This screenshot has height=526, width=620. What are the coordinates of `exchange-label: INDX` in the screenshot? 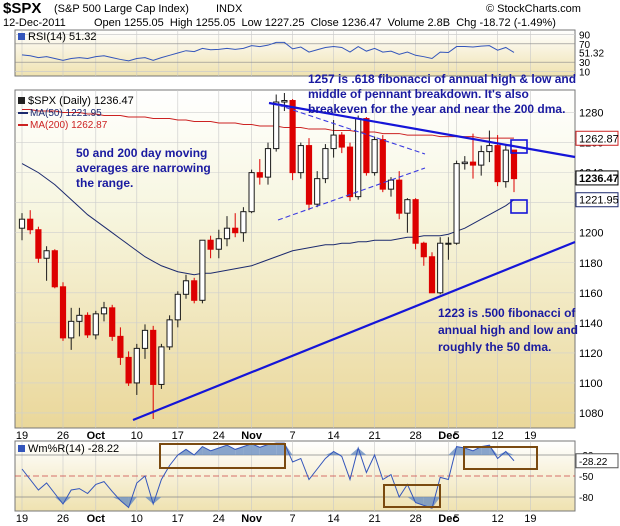 It's located at (229, 9).